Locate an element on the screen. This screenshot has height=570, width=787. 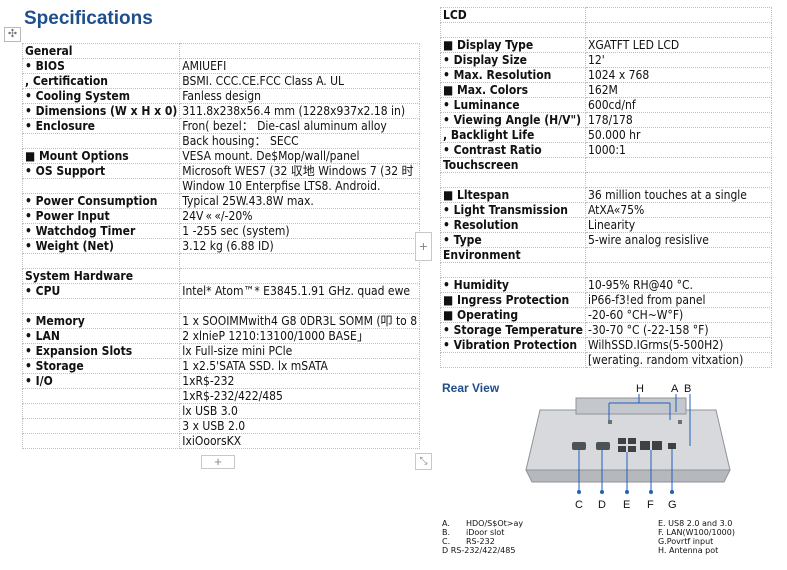
spec-row: • Cooling System Fanless design is located at coordinates (221, 96).